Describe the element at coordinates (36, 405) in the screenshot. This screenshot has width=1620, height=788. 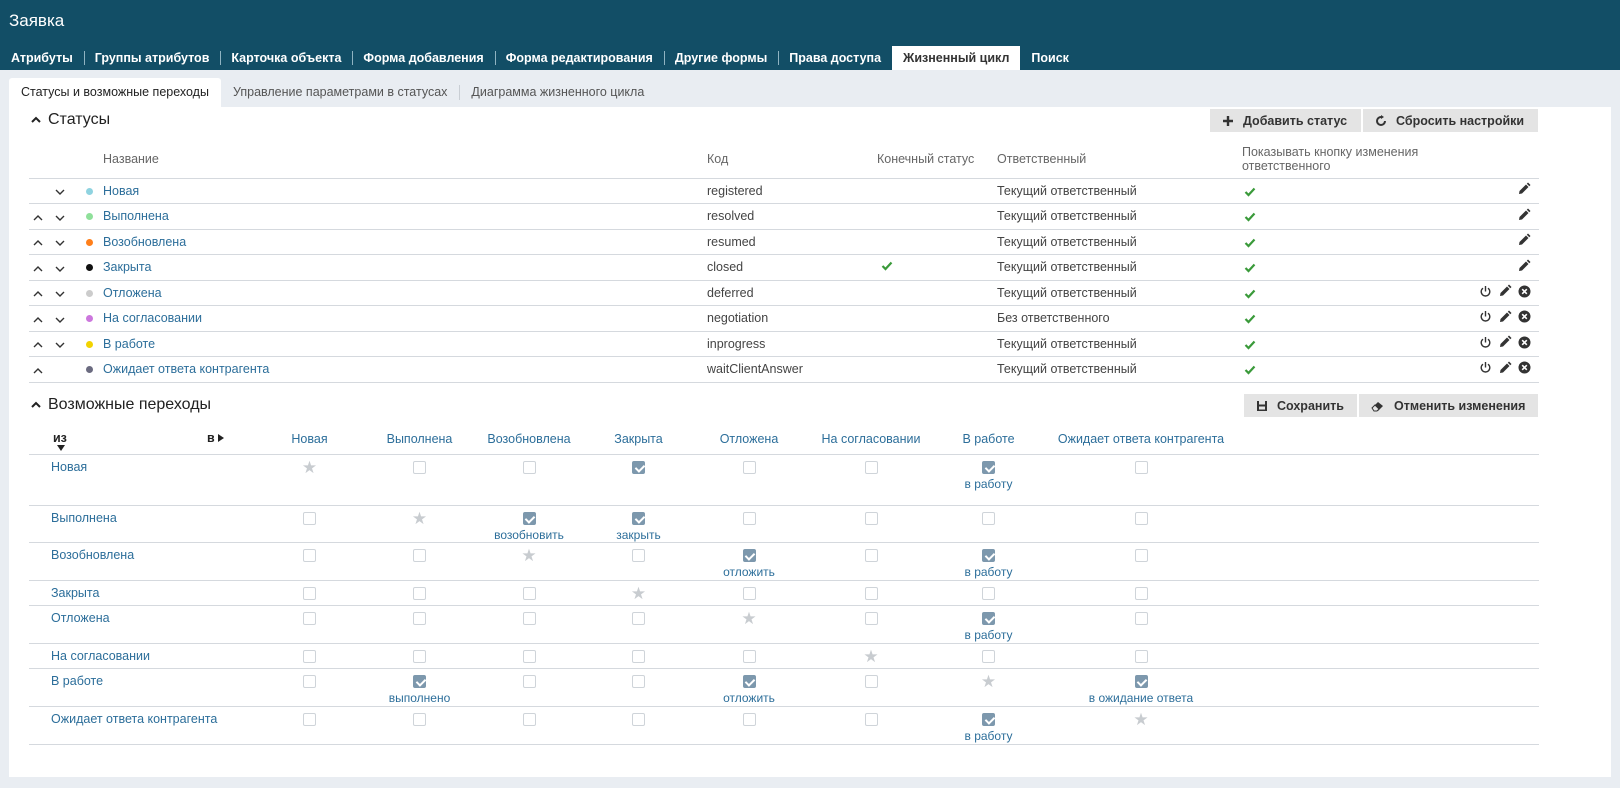
I see `chevron-up-icon` at that location.